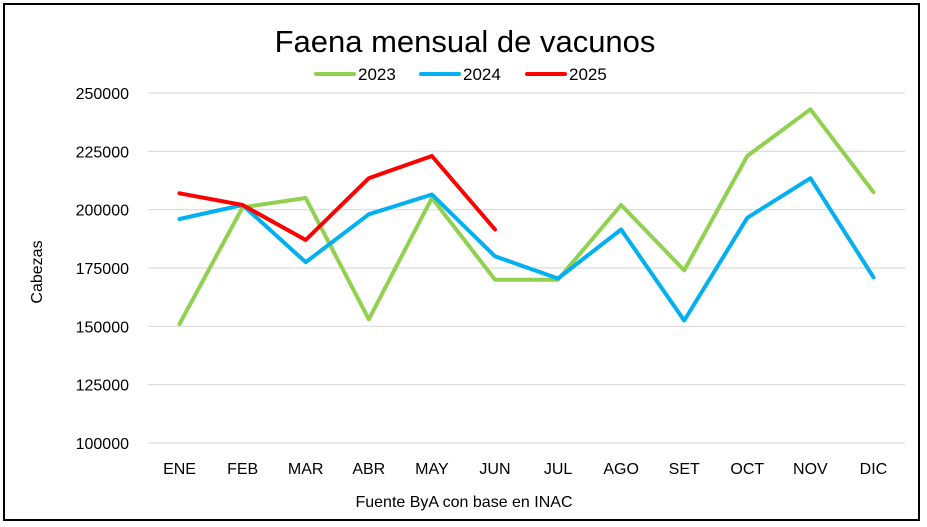 The width and height of the screenshot is (927, 527). What do you see at coordinates (810, 469) in the screenshot?
I see `x-tick-label: NOV` at bounding box center [810, 469].